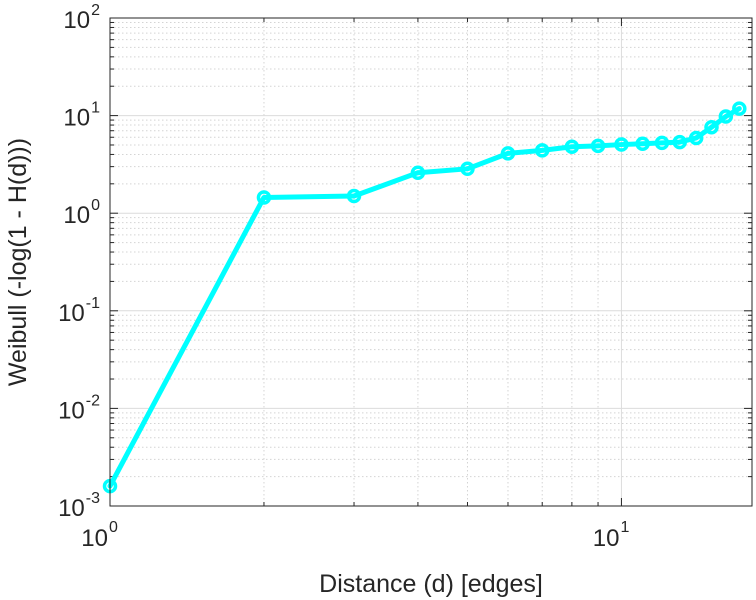  I want to click on y-tick-label: -310, so click(79, 506).